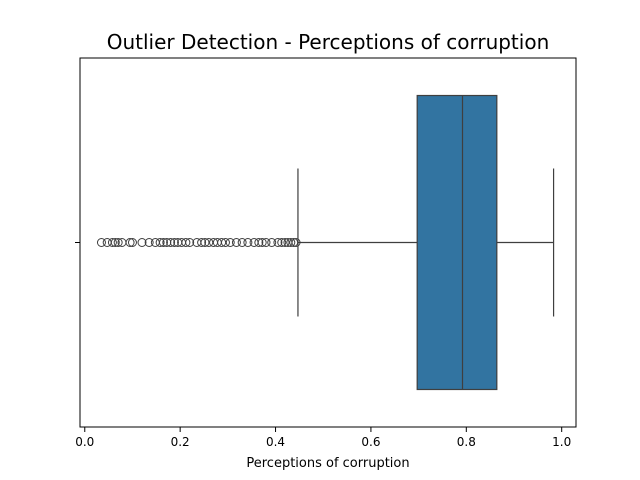 Image resolution: width=640 pixels, height=480 pixels. I want to click on x-axis-label: Perceptions of corruption, so click(327, 463).